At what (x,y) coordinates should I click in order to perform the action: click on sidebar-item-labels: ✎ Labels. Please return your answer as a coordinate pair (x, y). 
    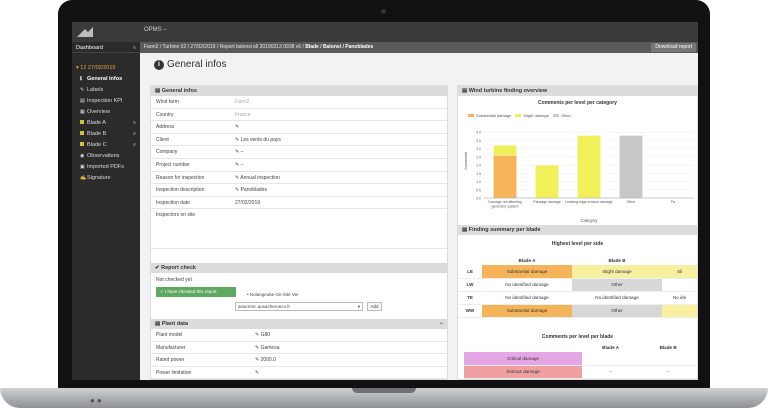
    Looking at the image, I should click on (106, 90).